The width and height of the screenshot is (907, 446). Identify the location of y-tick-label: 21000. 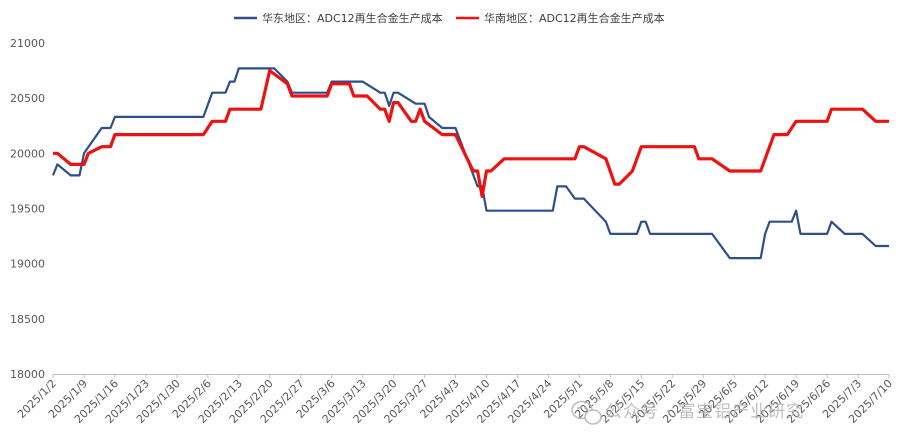
(27, 43).